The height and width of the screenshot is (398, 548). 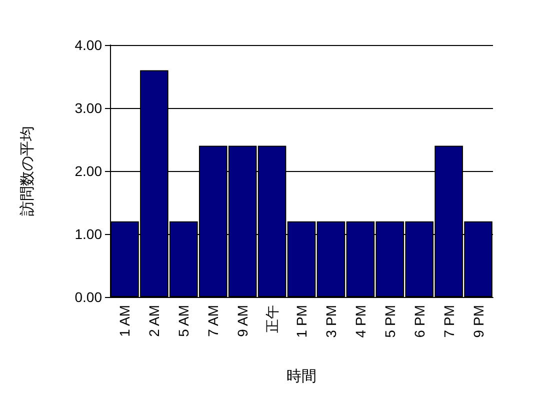 I want to click on x-tick-label: 1 PM, so click(x=302, y=321).